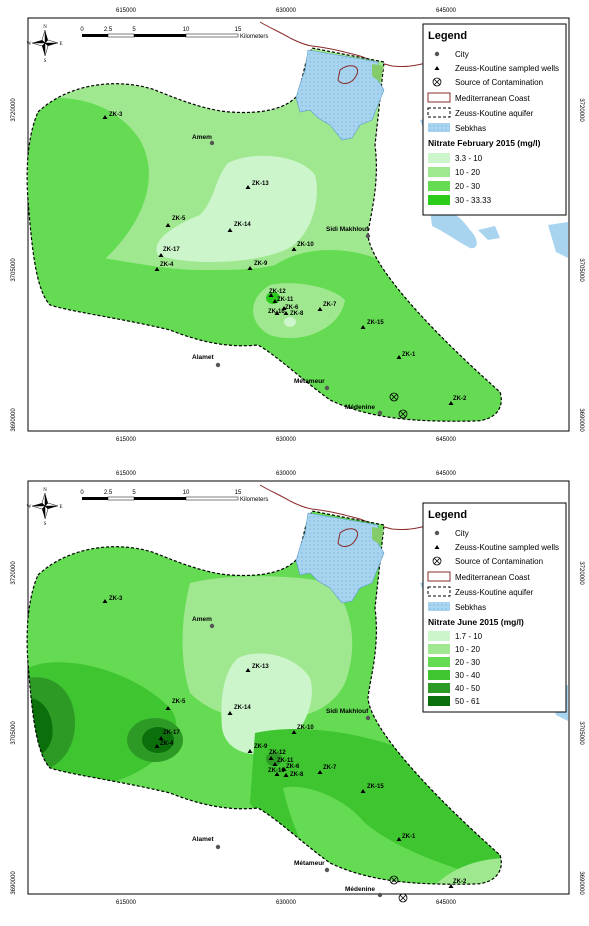 This screenshot has height=926, width=589. What do you see at coordinates (14, 270) in the screenshot?
I see `y-tick-label: 3705000` at bounding box center [14, 270].